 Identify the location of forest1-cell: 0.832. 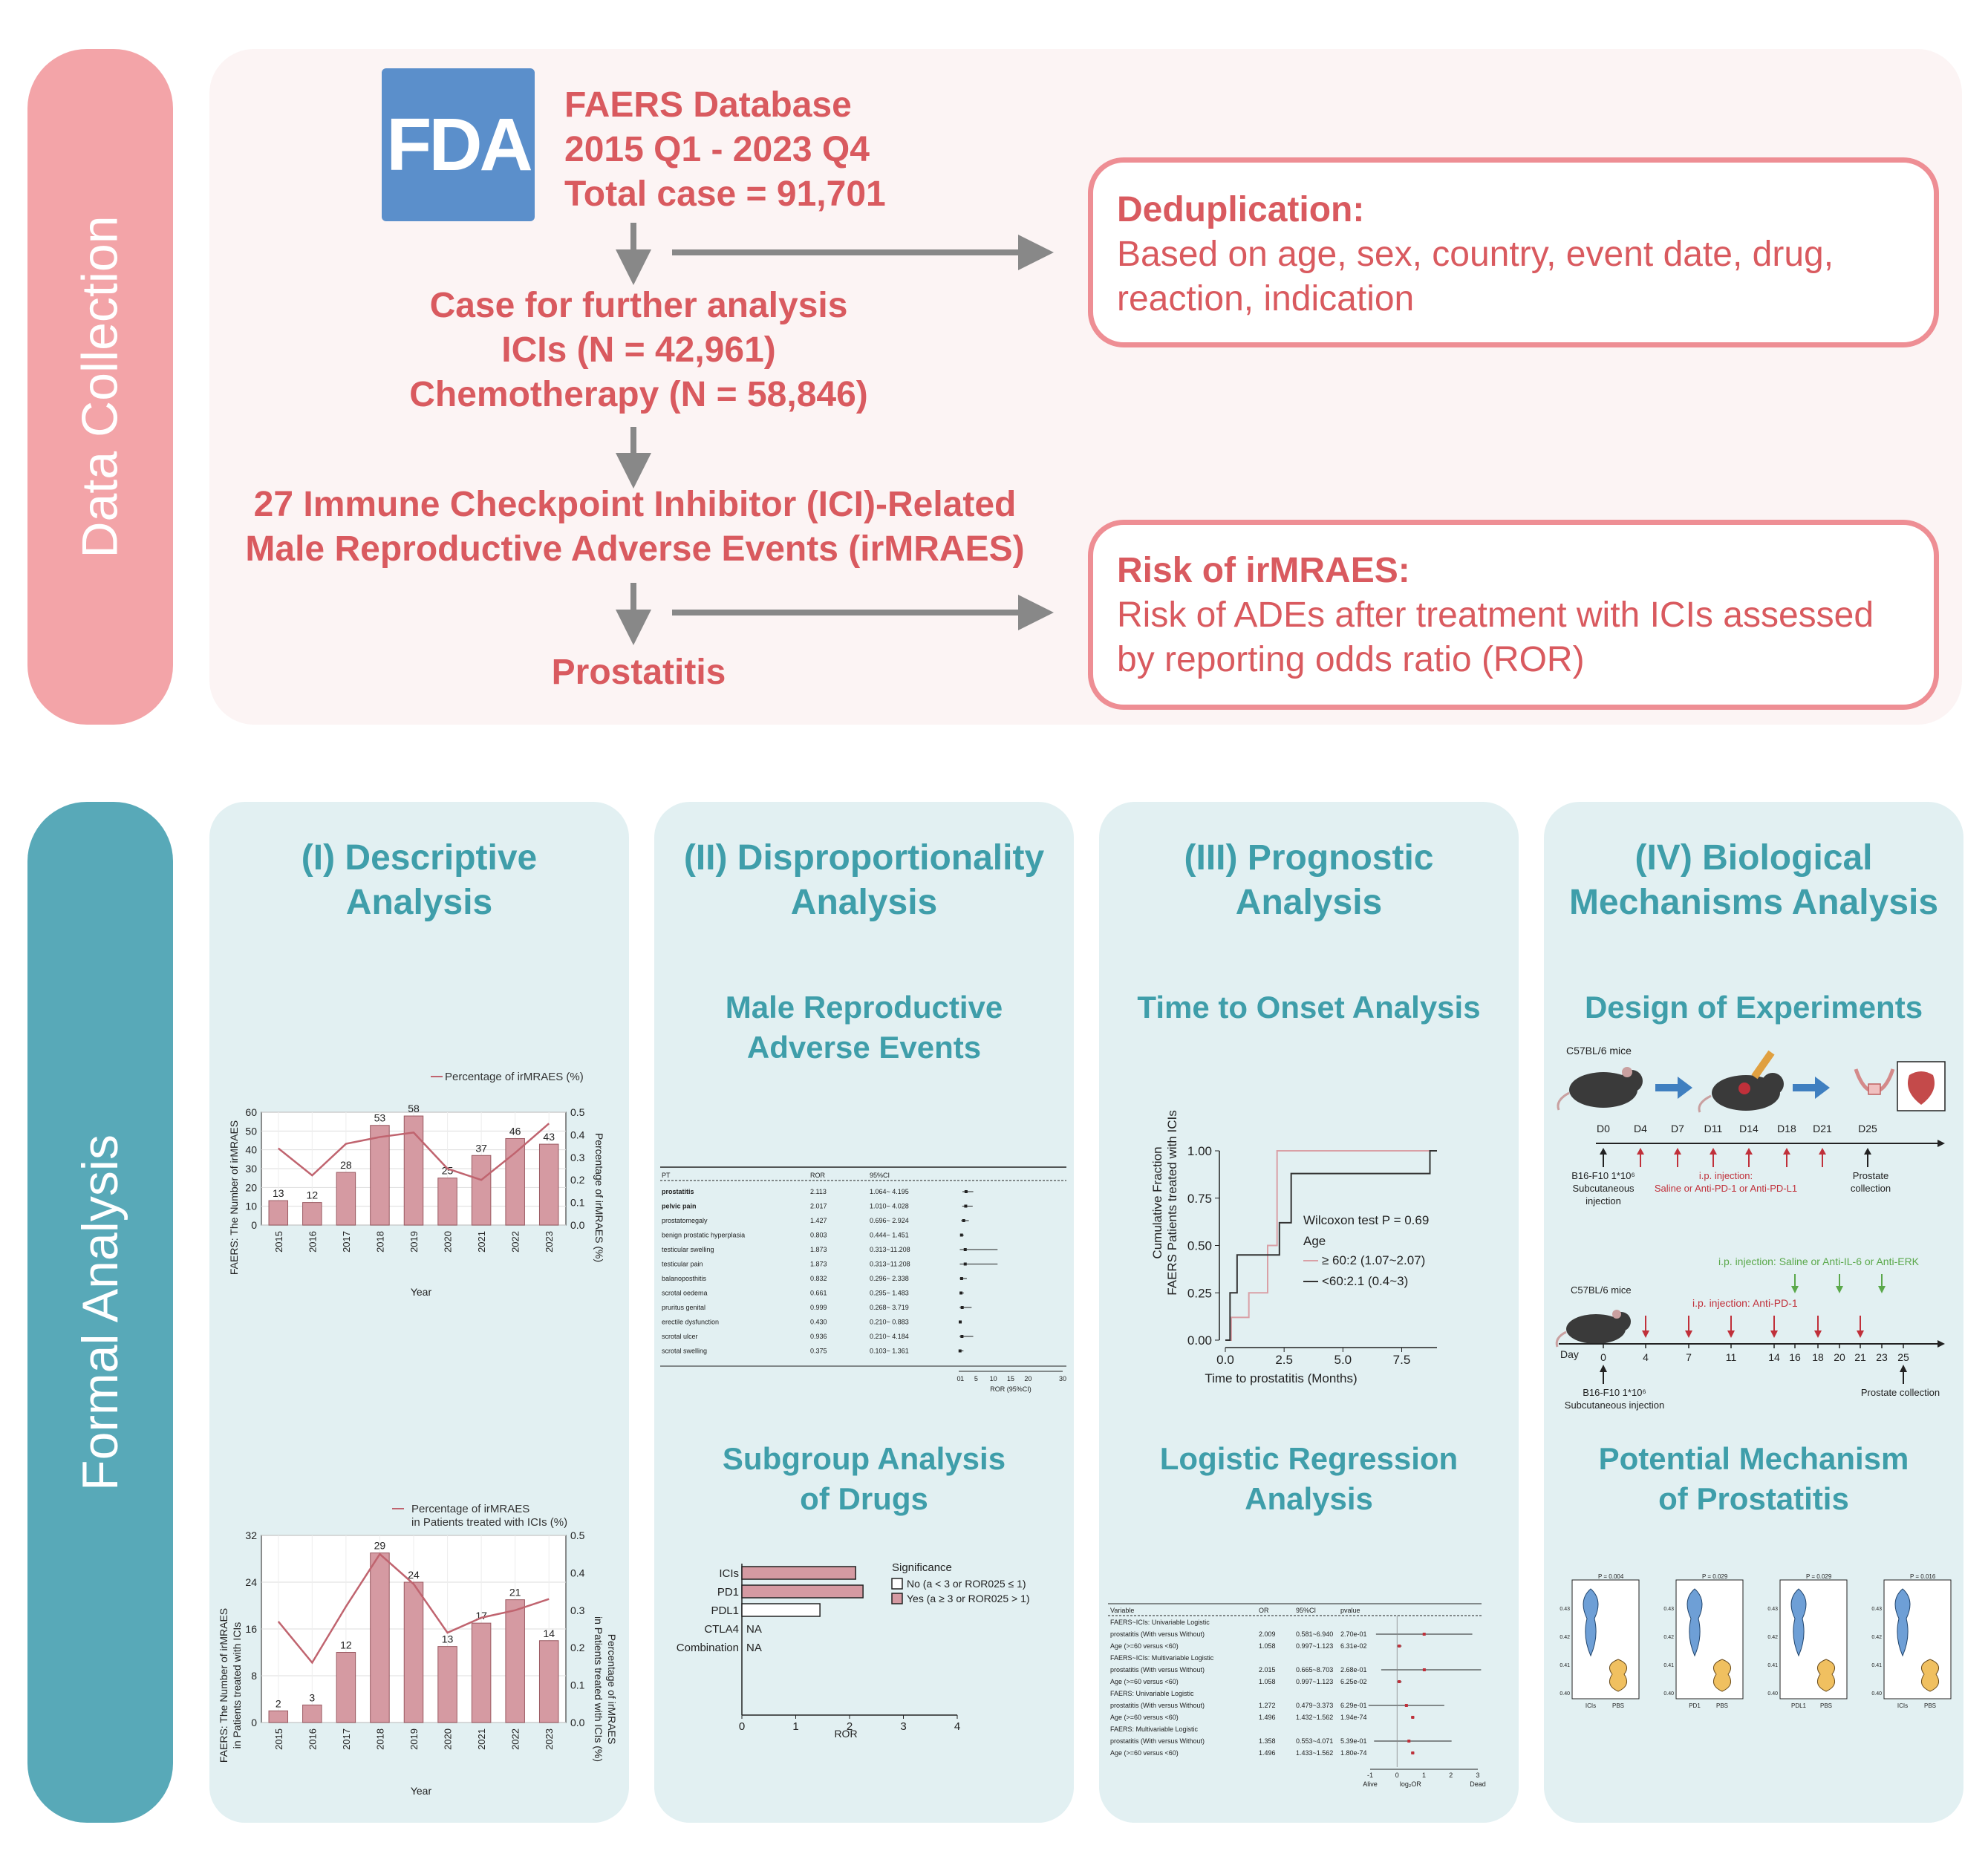
(818, 1278).